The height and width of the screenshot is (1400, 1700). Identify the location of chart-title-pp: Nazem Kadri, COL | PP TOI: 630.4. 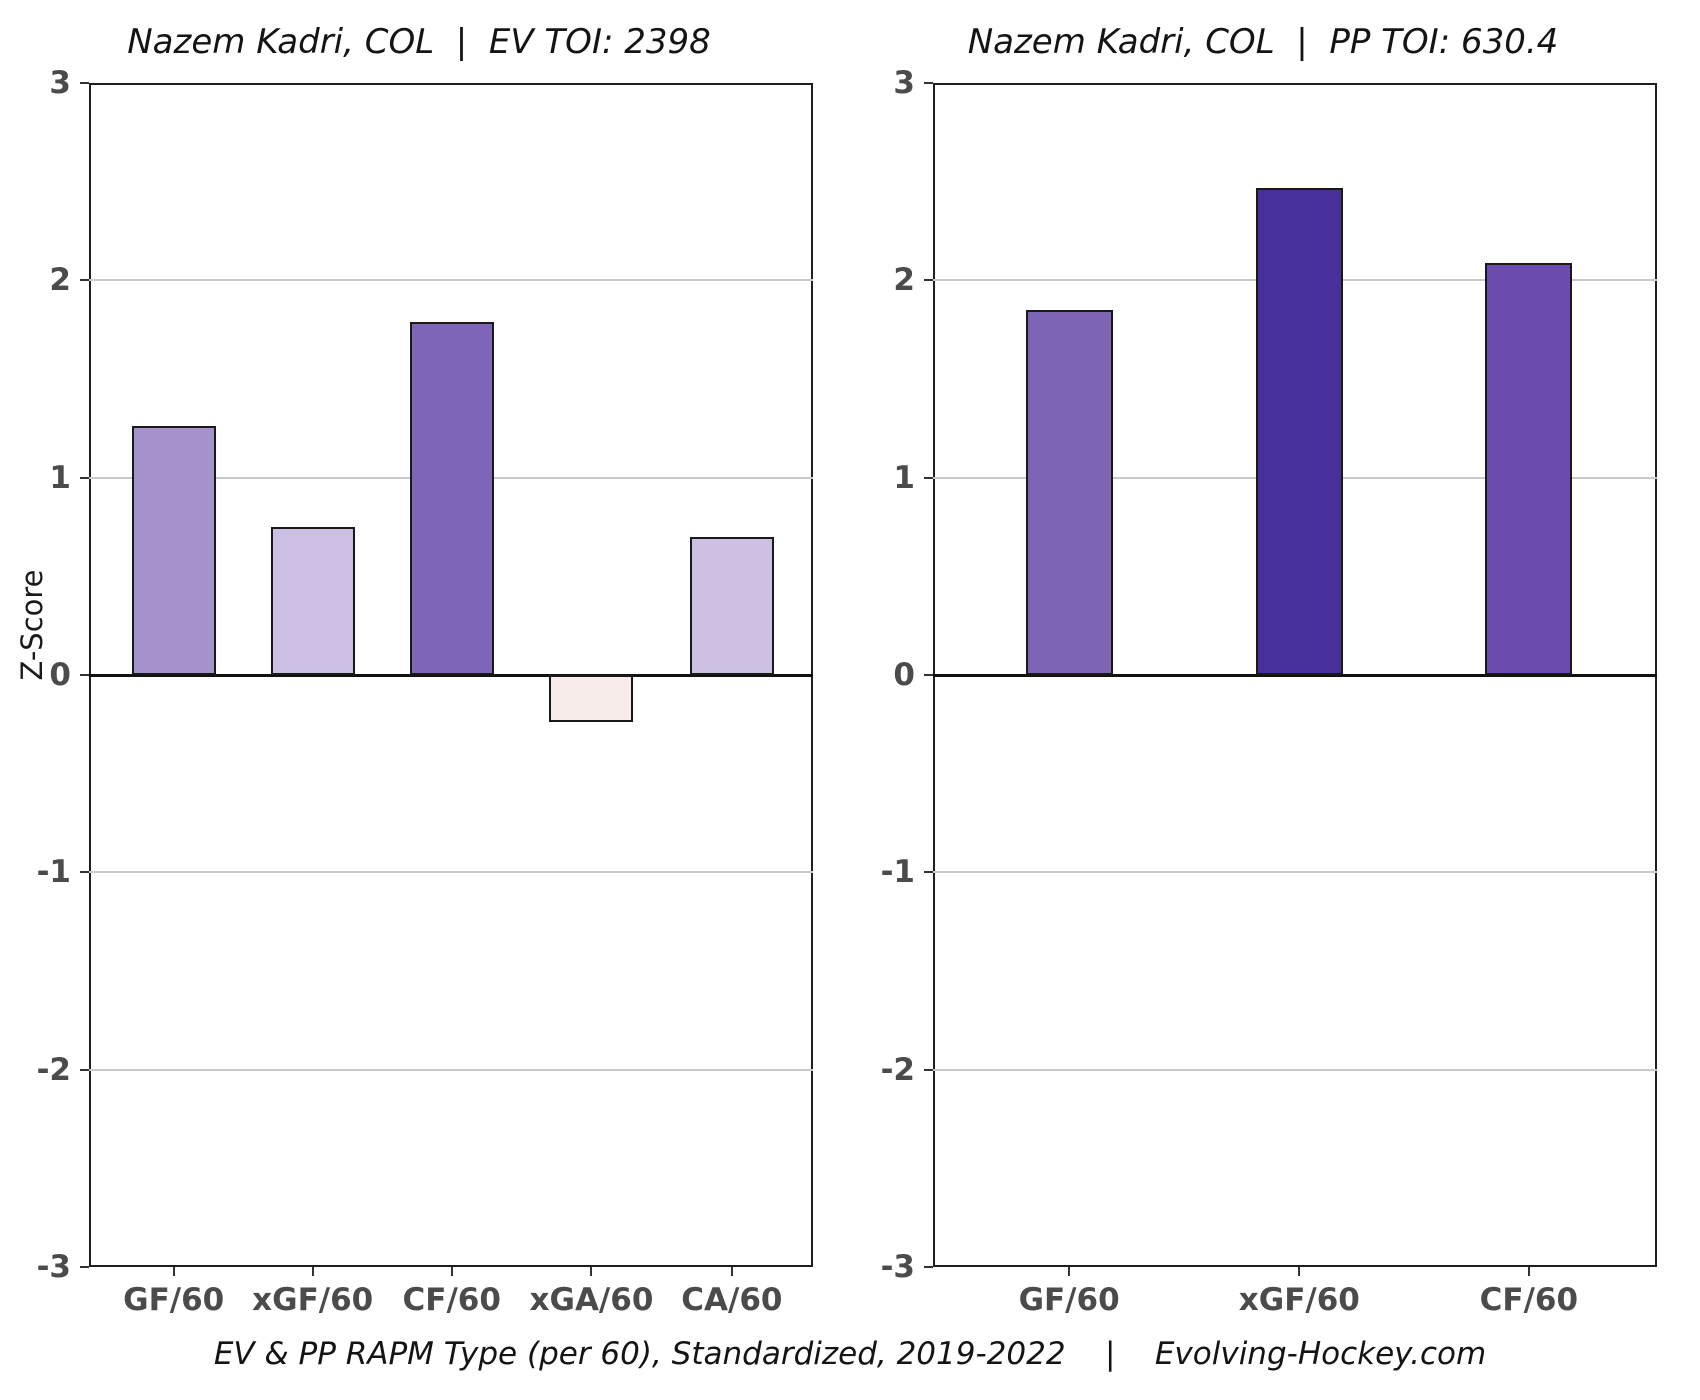
(1263, 42).